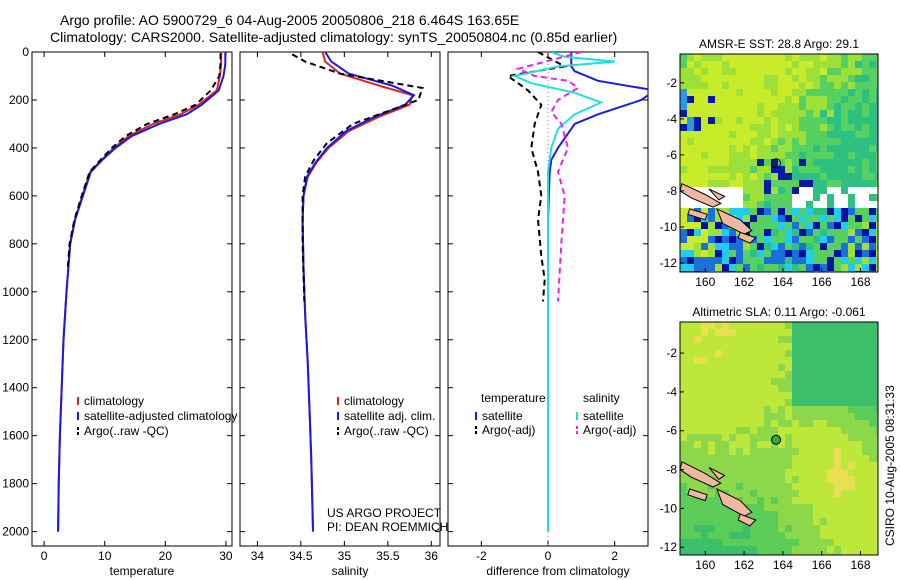 The height and width of the screenshot is (580, 900). Describe the element at coordinates (776, 163) in the screenshot. I see `argo-position-marker` at that location.